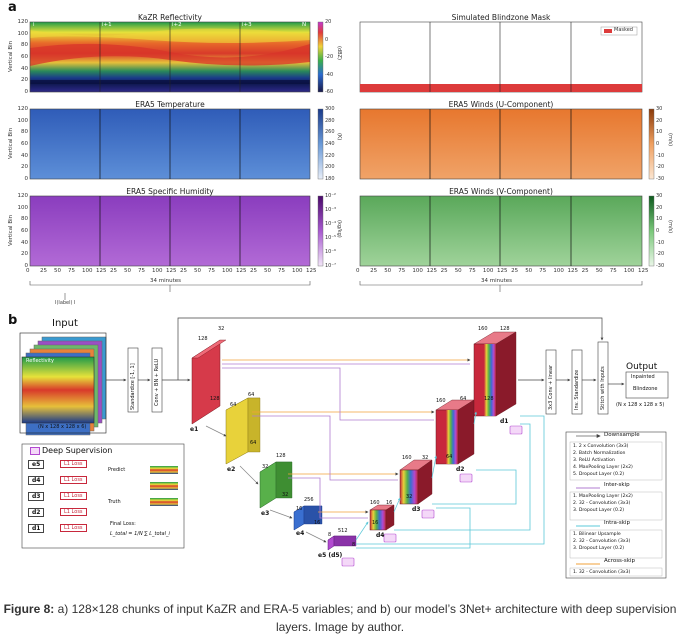  Describe the element at coordinates (285, 495) in the screenshot. I see `encoder-2-dim-c: 32` at that location.